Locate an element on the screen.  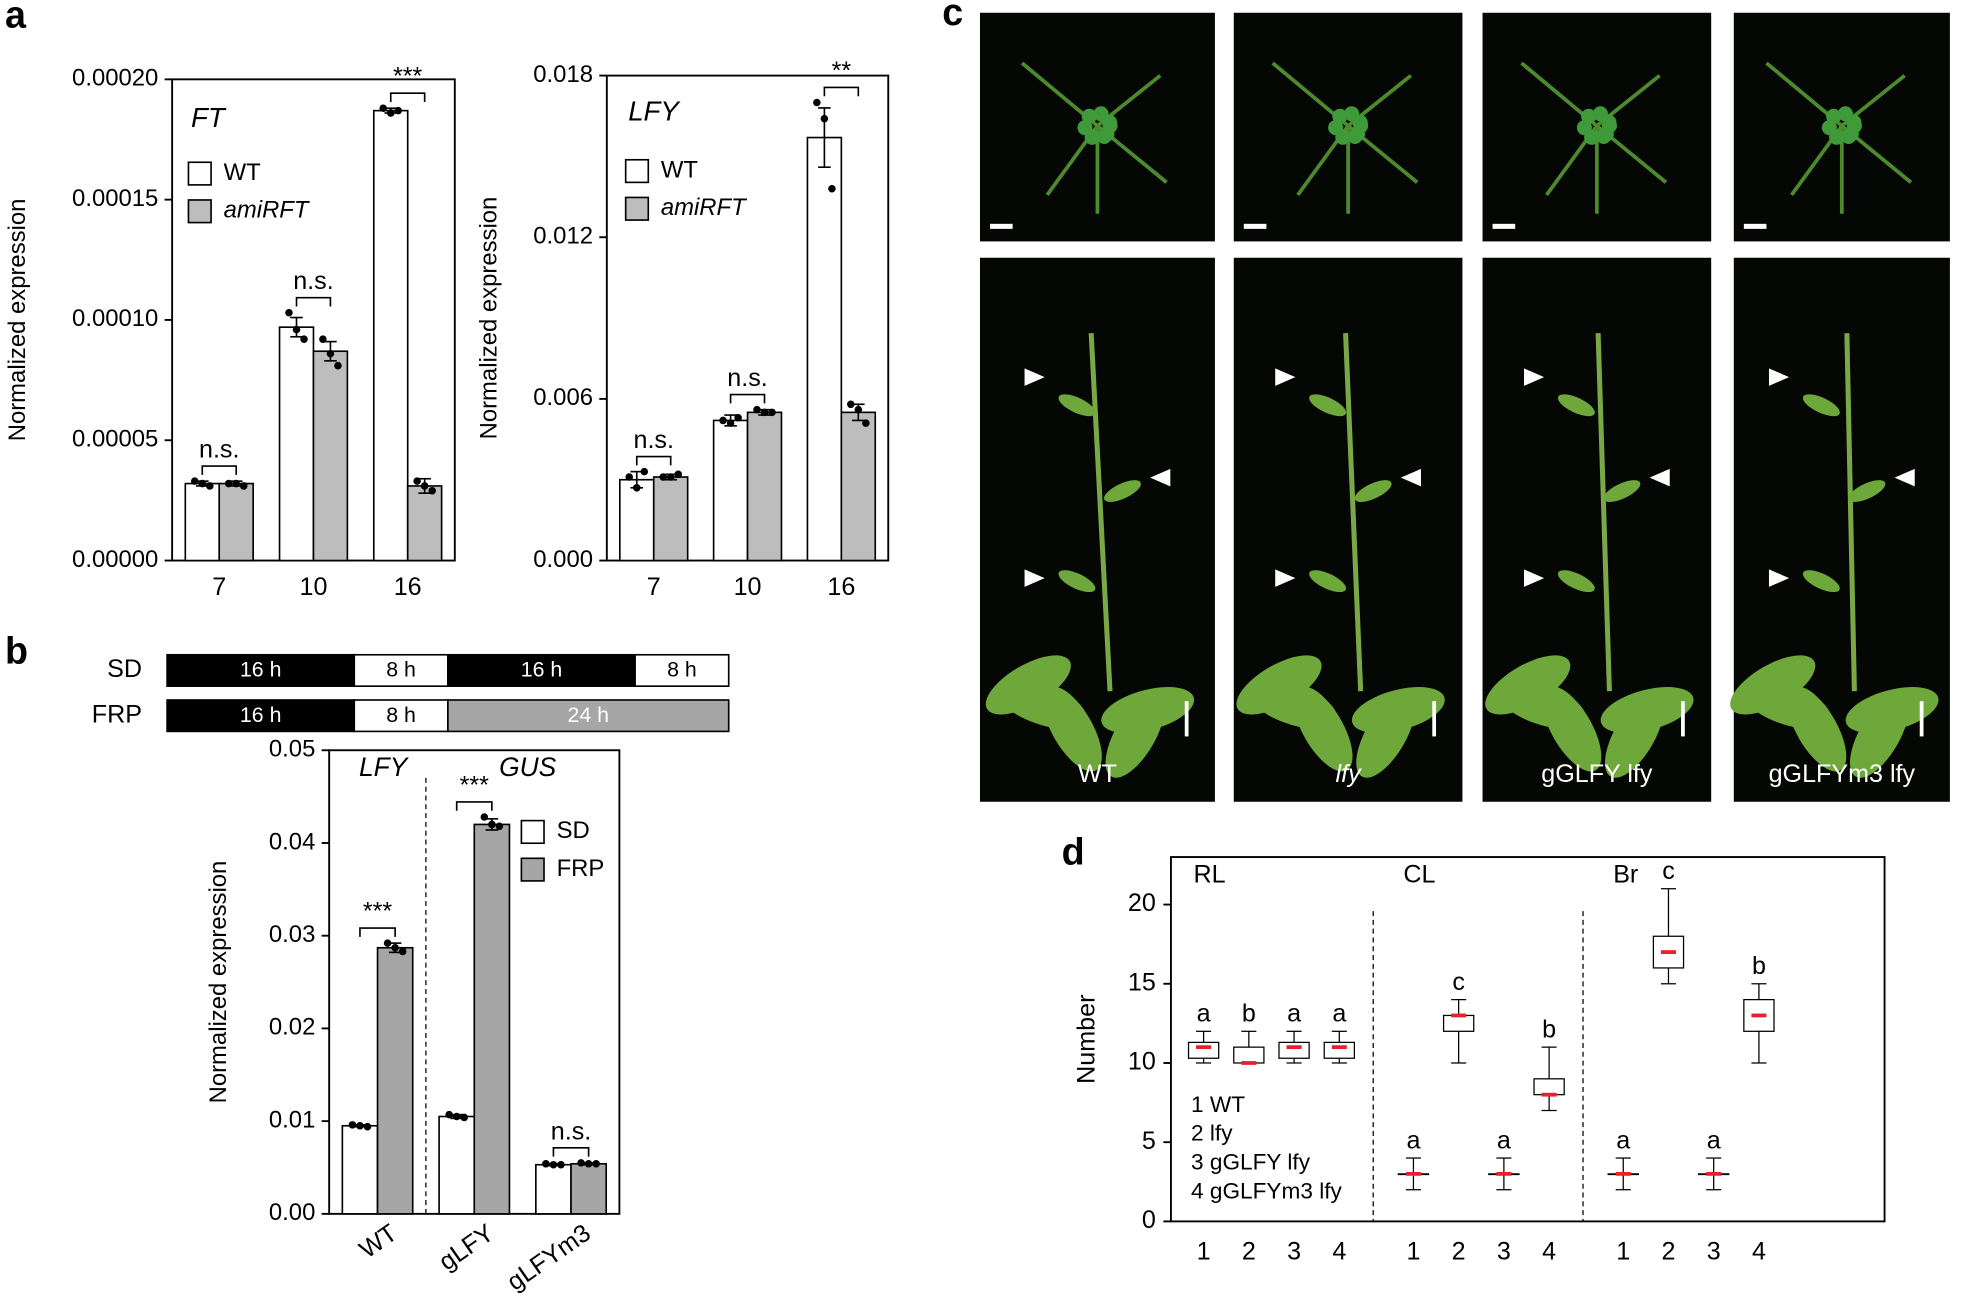
significance-letter: b is located at coordinates (1759, 966).